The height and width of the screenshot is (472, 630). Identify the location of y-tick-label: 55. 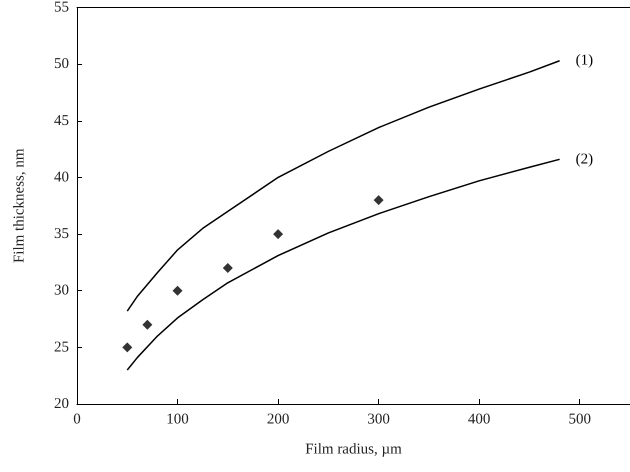
(61, 8).